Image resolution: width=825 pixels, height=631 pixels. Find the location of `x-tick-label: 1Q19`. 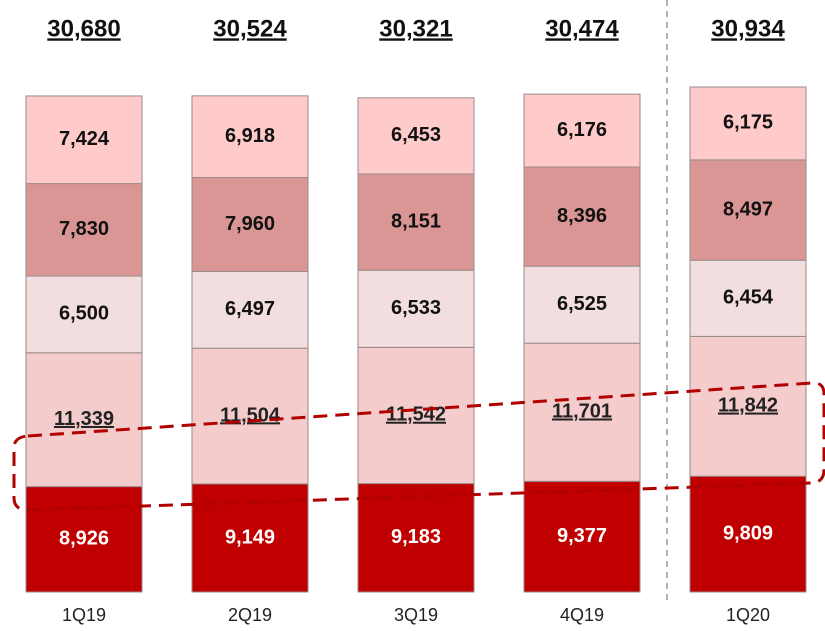

x-tick-label: 1Q19 is located at coordinates (84, 615).